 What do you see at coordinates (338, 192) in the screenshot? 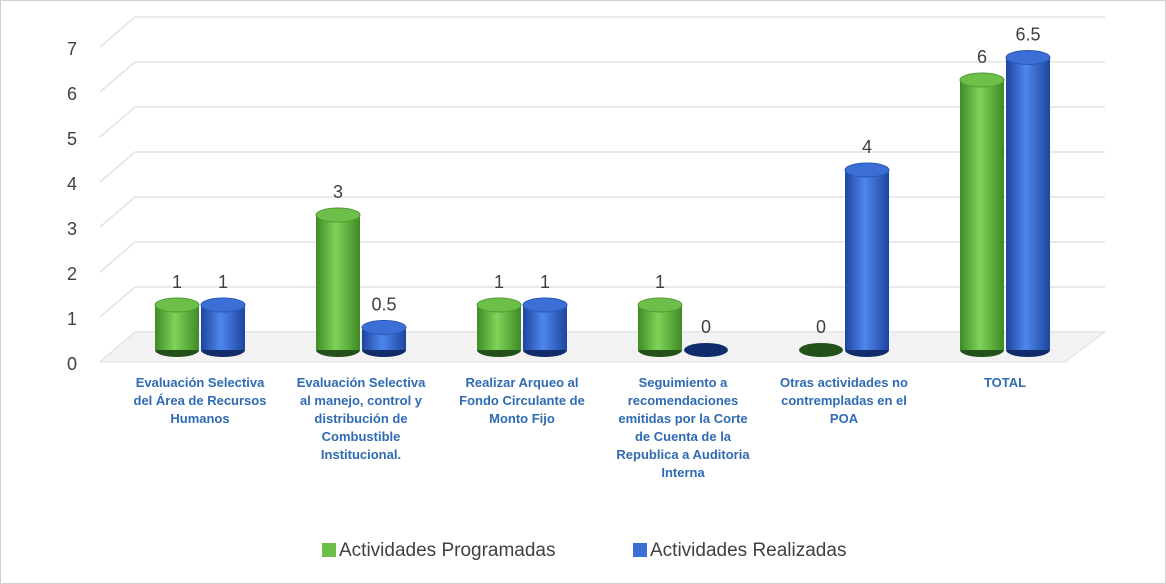
I see `data-label: 3` at bounding box center [338, 192].